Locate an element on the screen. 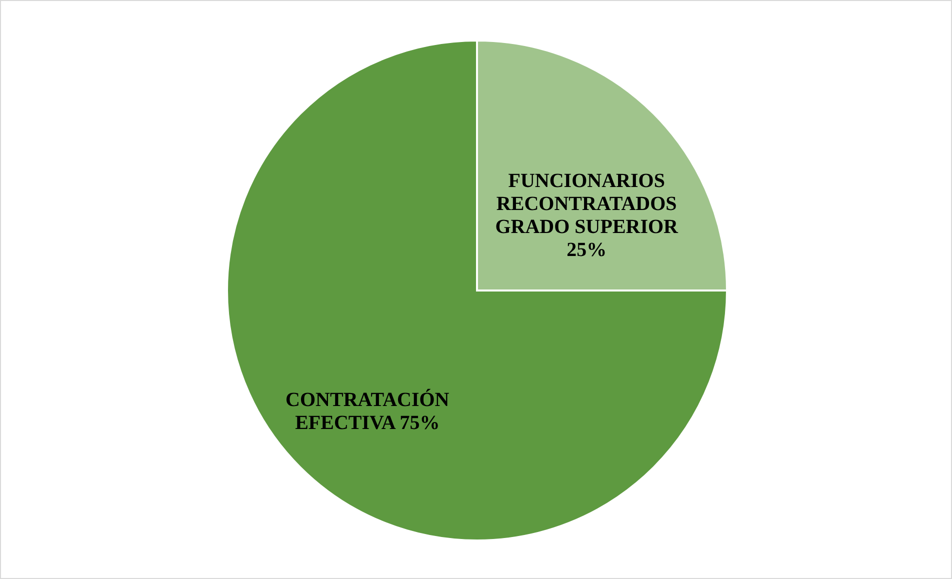 The height and width of the screenshot is (579, 952). data-label: 25% is located at coordinates (586, 249).